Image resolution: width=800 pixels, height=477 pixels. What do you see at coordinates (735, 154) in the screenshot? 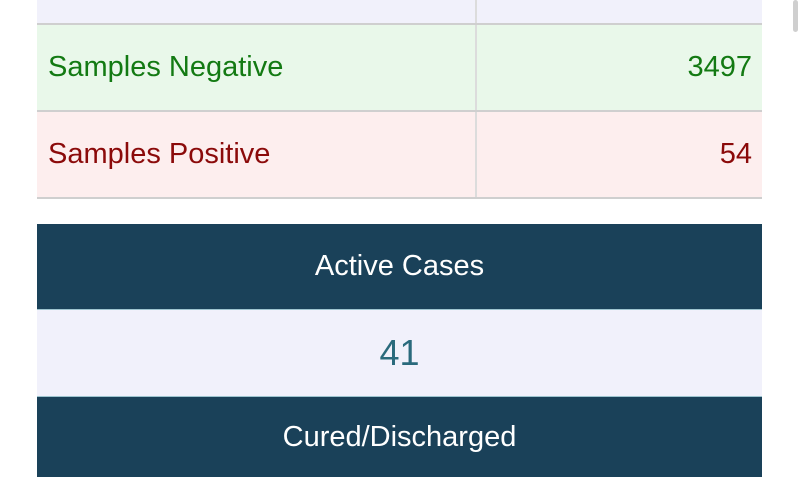
I see `samples-positive-value: 54` at bounding box center [735, 154].